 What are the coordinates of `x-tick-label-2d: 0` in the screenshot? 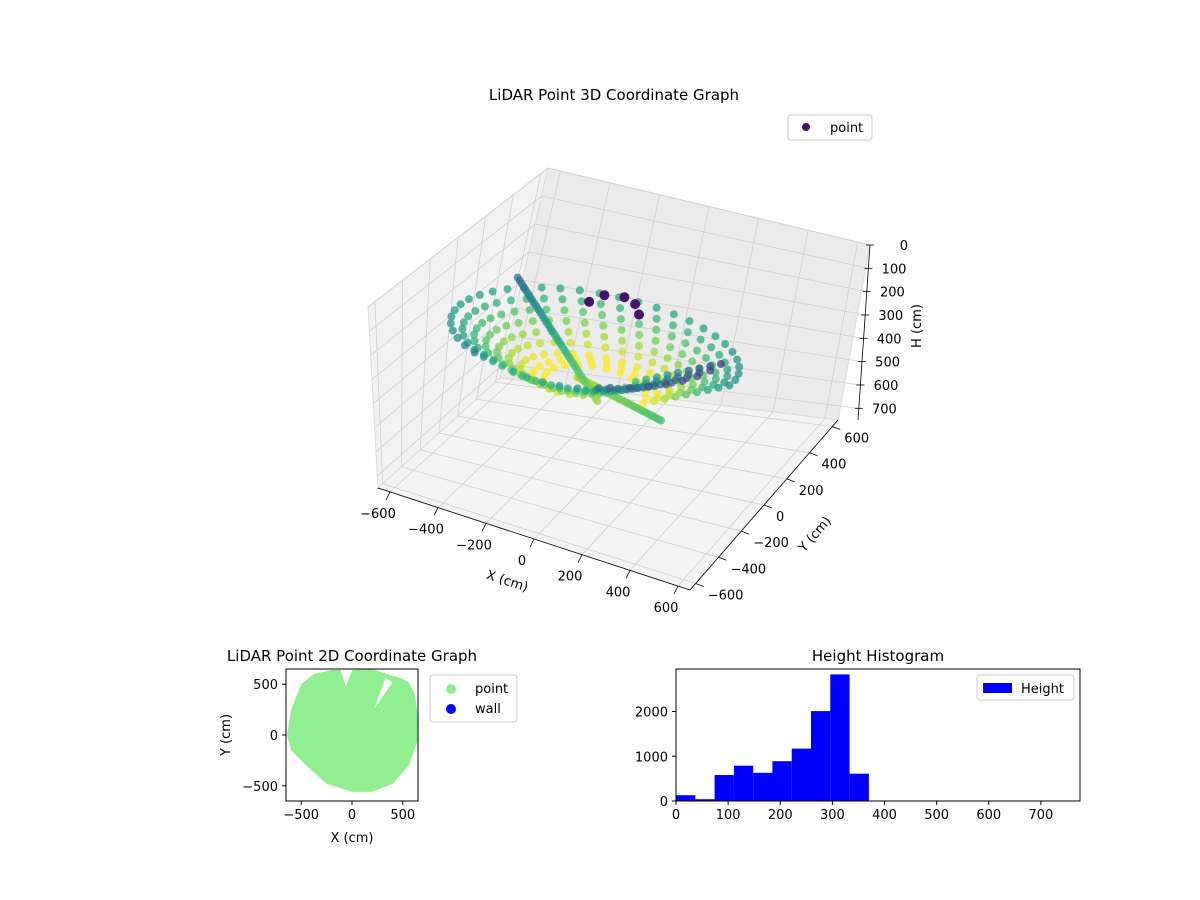 It's located at (352, 815).